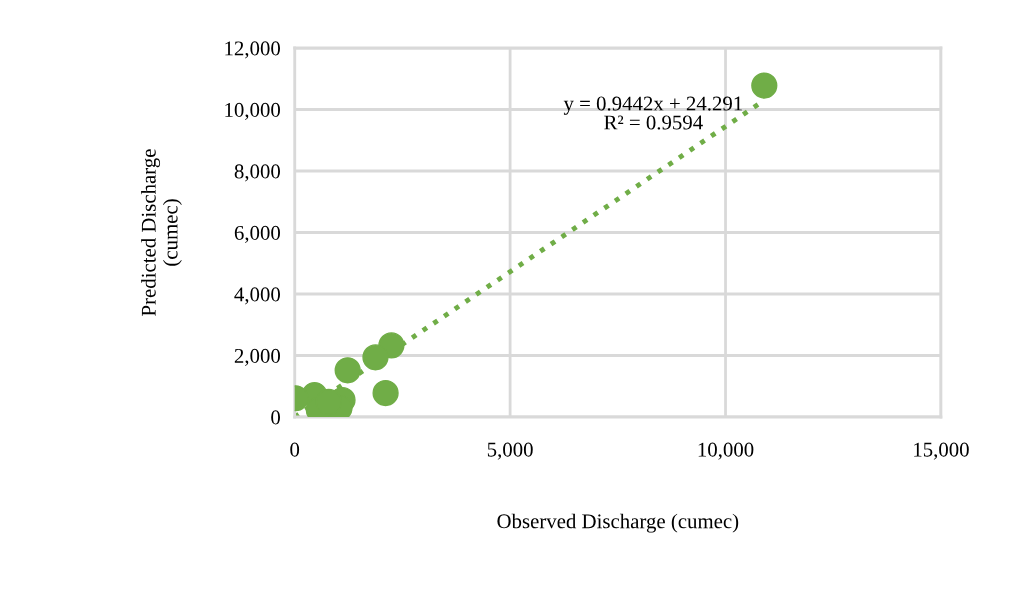  What do you see at coordinates (652, 113) in the screenshot?
I see `annotation: y = 0.9442x + 24.291 R² = 0.9594` at bounding box center [652, 113].